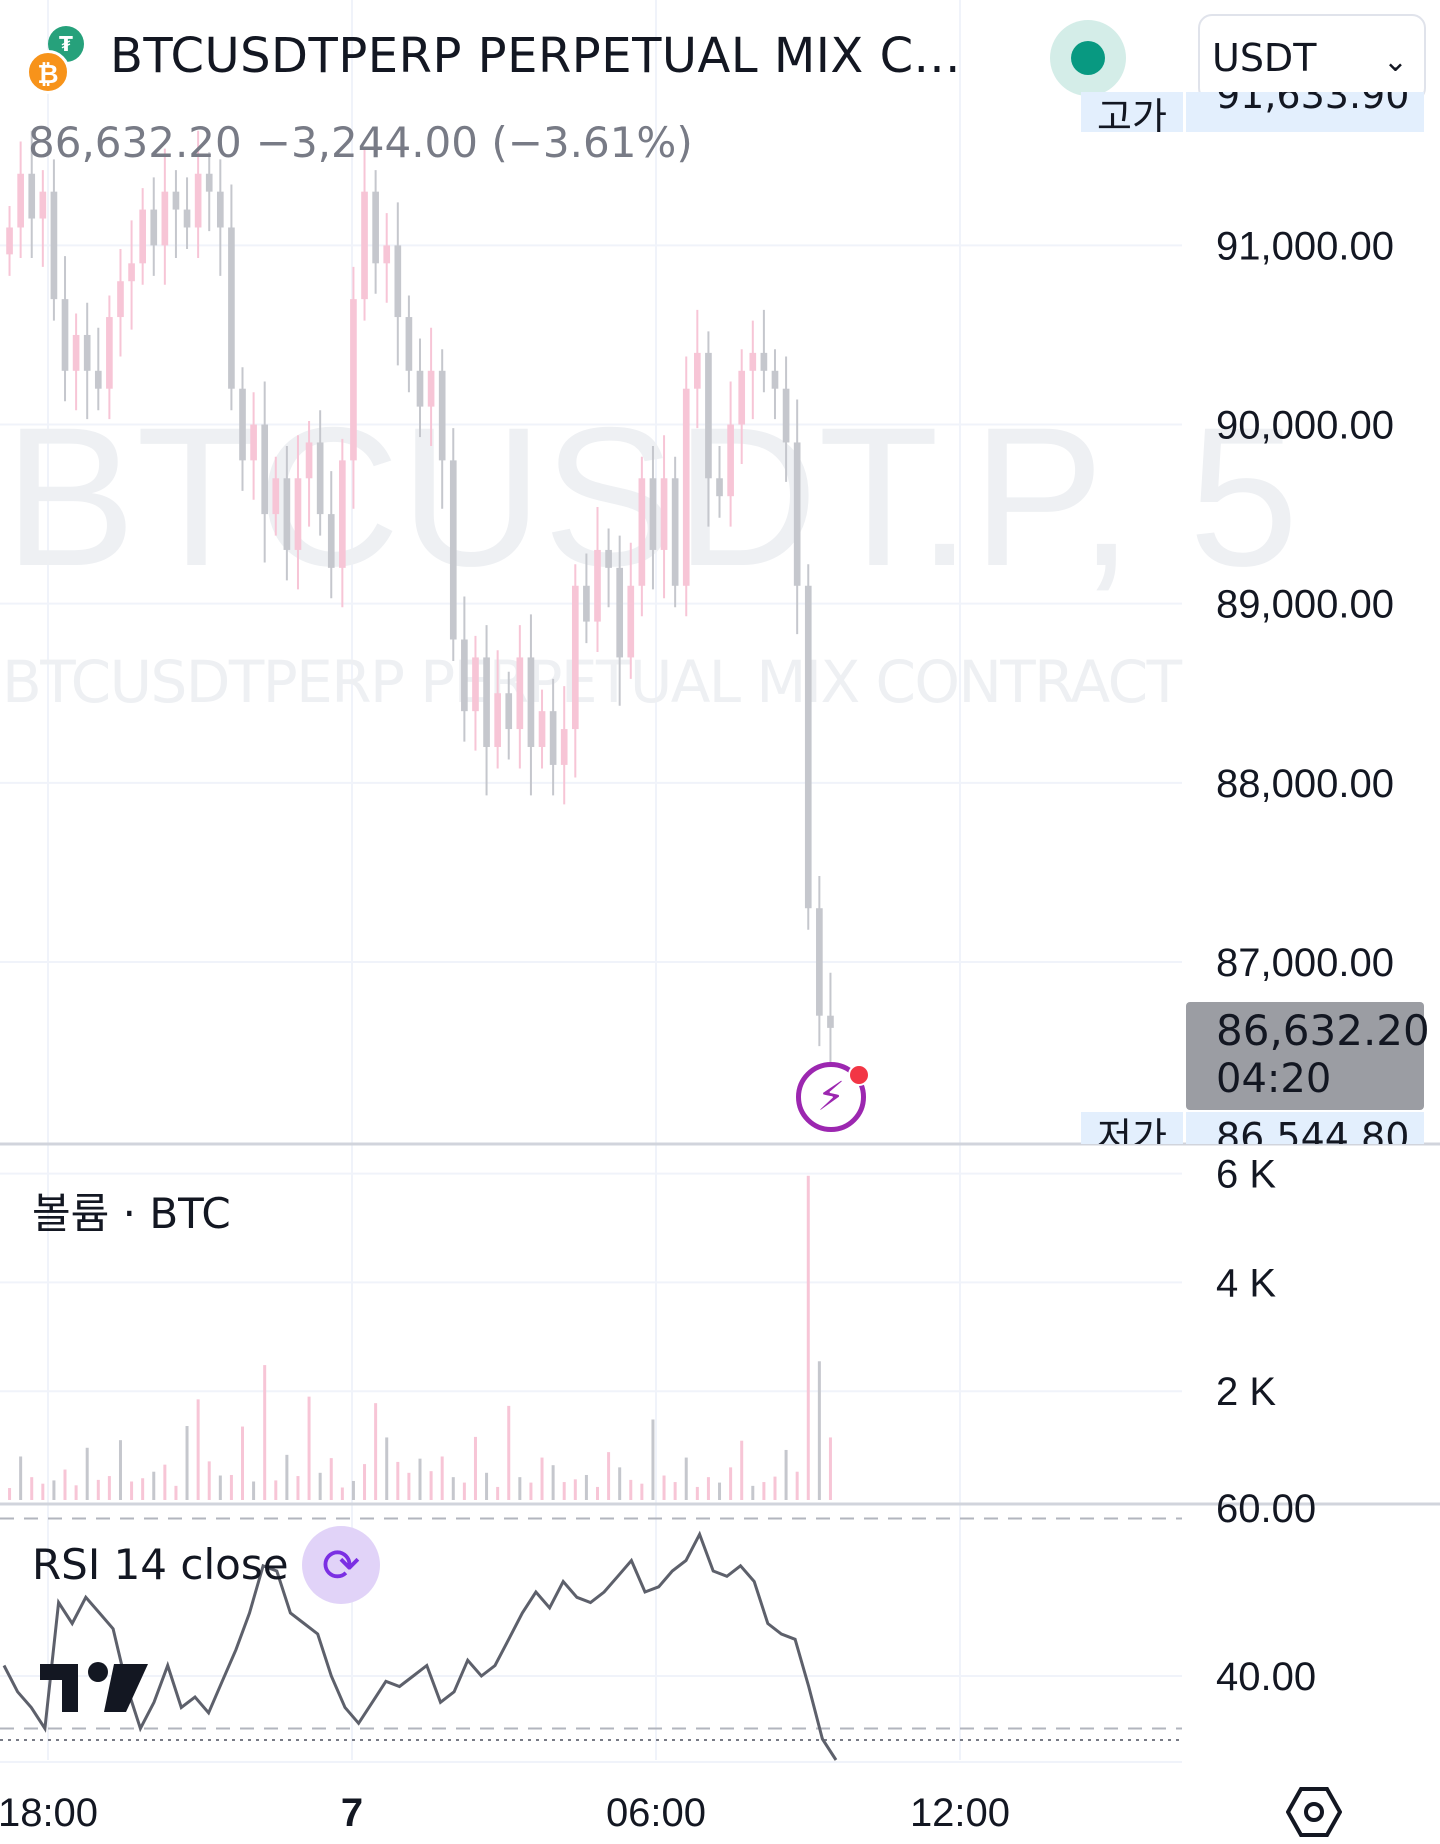 This screenshot has width=1440, height=1844. What do you see at coordinates (1088, 58) in the screenshot?
I see `live-status-icon` at bounding box center [1088, 58].